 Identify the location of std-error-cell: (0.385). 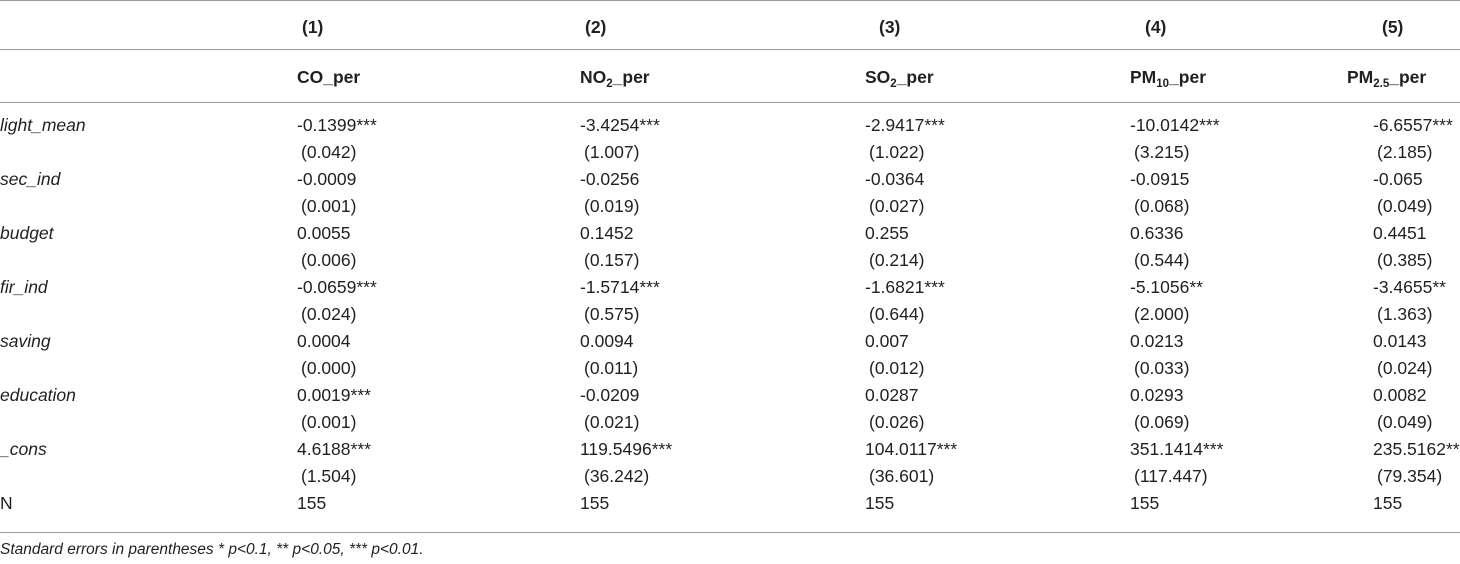
(1405, 260).